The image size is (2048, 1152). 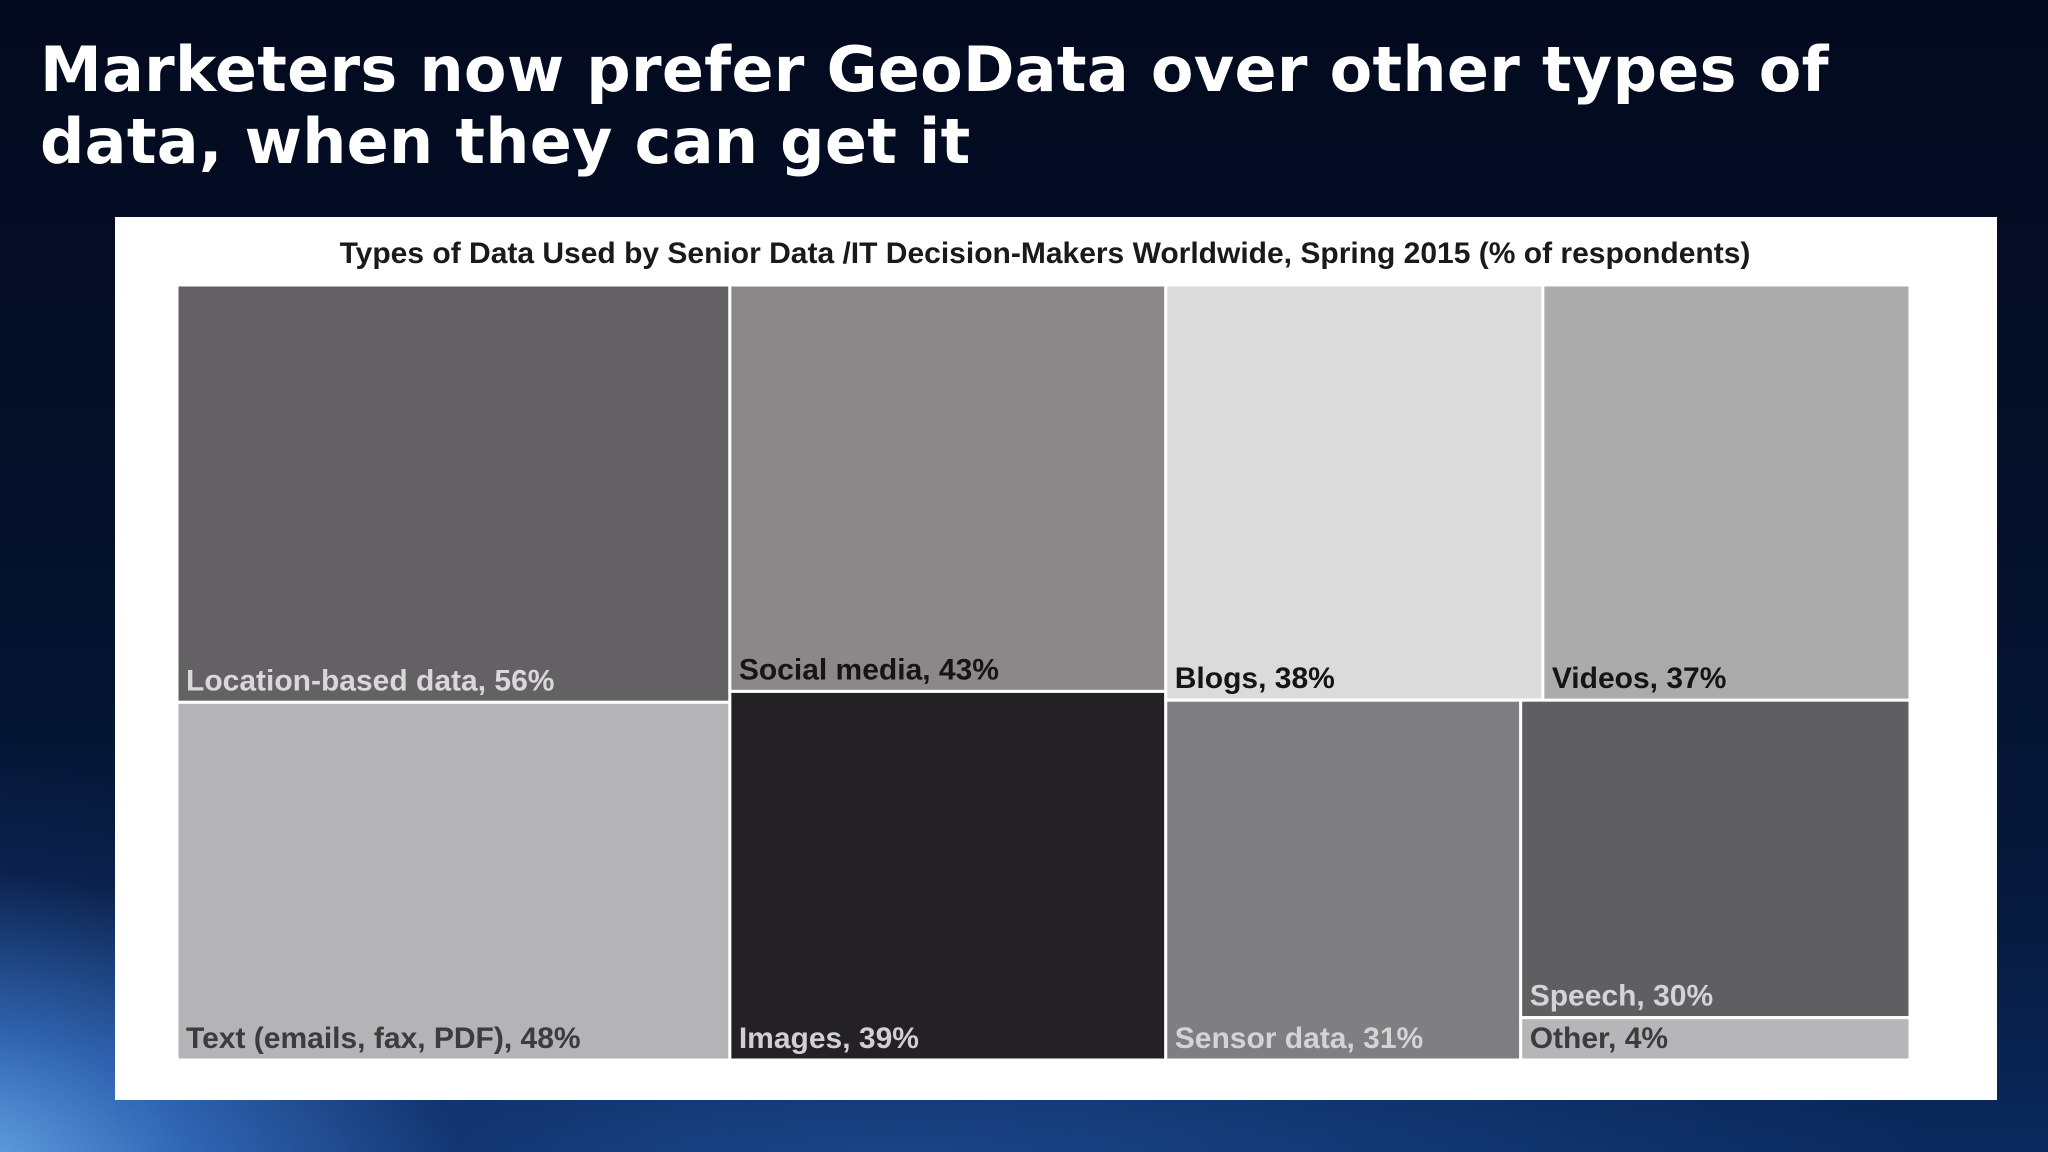 I want to click on treemap-tile-label-sensor-data: Sensor data, 31%, so click(x=1299, y=1038).